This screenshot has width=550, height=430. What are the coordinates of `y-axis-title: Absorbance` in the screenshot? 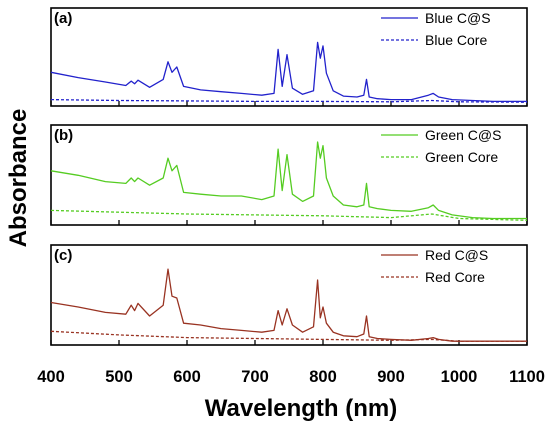 It's located at (18, 178).